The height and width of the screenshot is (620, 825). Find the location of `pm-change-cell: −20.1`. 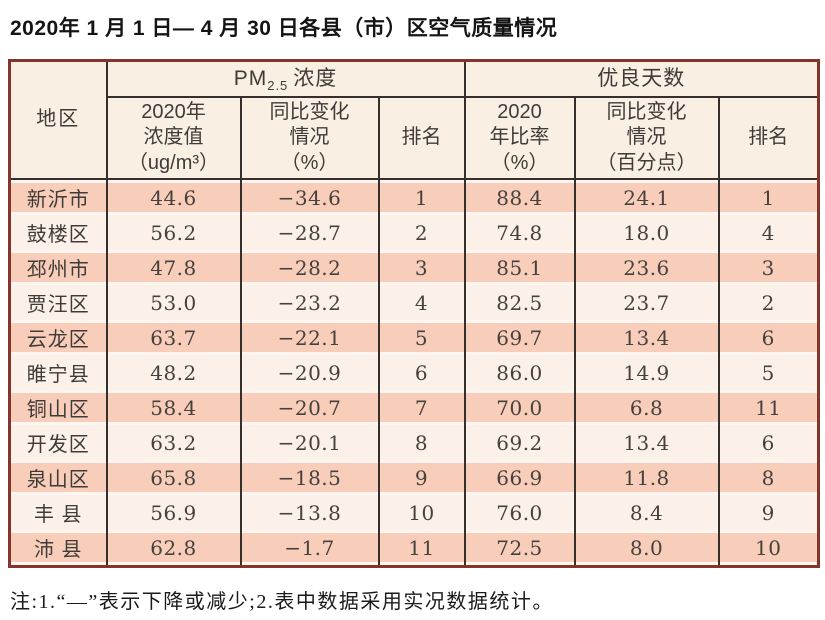

pm-change-cell: −20.1 is located at coordinates (309, 442).